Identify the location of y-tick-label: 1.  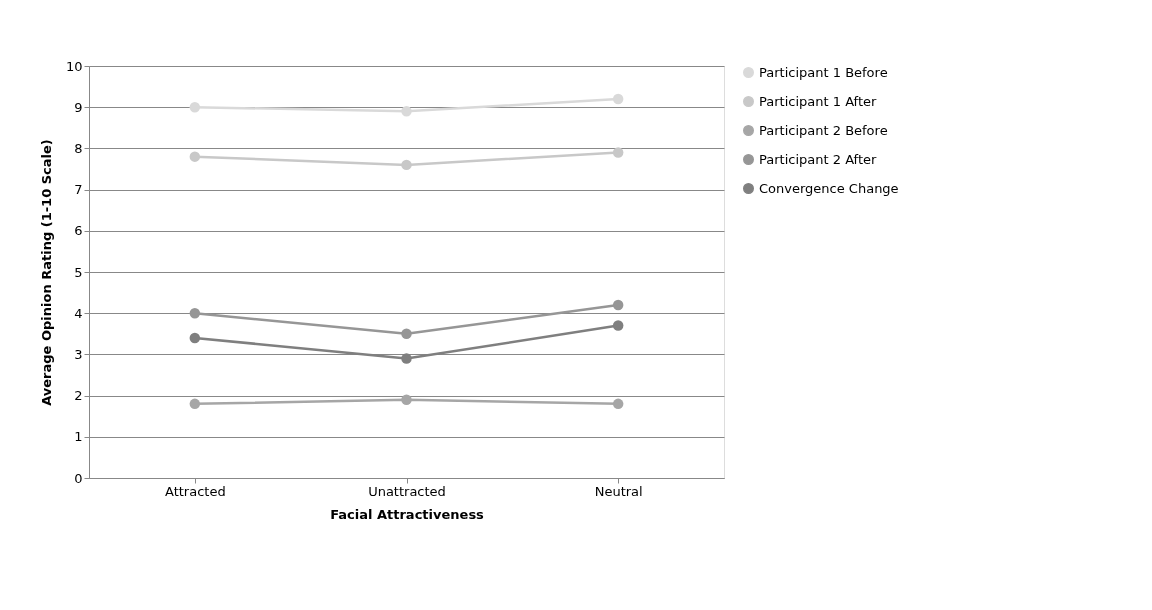
(78, 437).